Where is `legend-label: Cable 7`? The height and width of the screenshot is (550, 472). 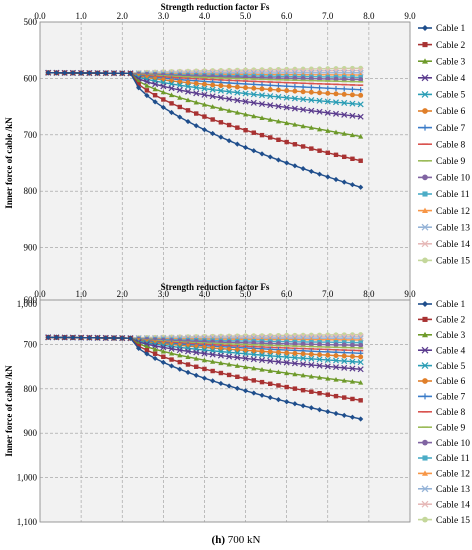
legend-label: Cable 7 is located at coordinates (451, 398).